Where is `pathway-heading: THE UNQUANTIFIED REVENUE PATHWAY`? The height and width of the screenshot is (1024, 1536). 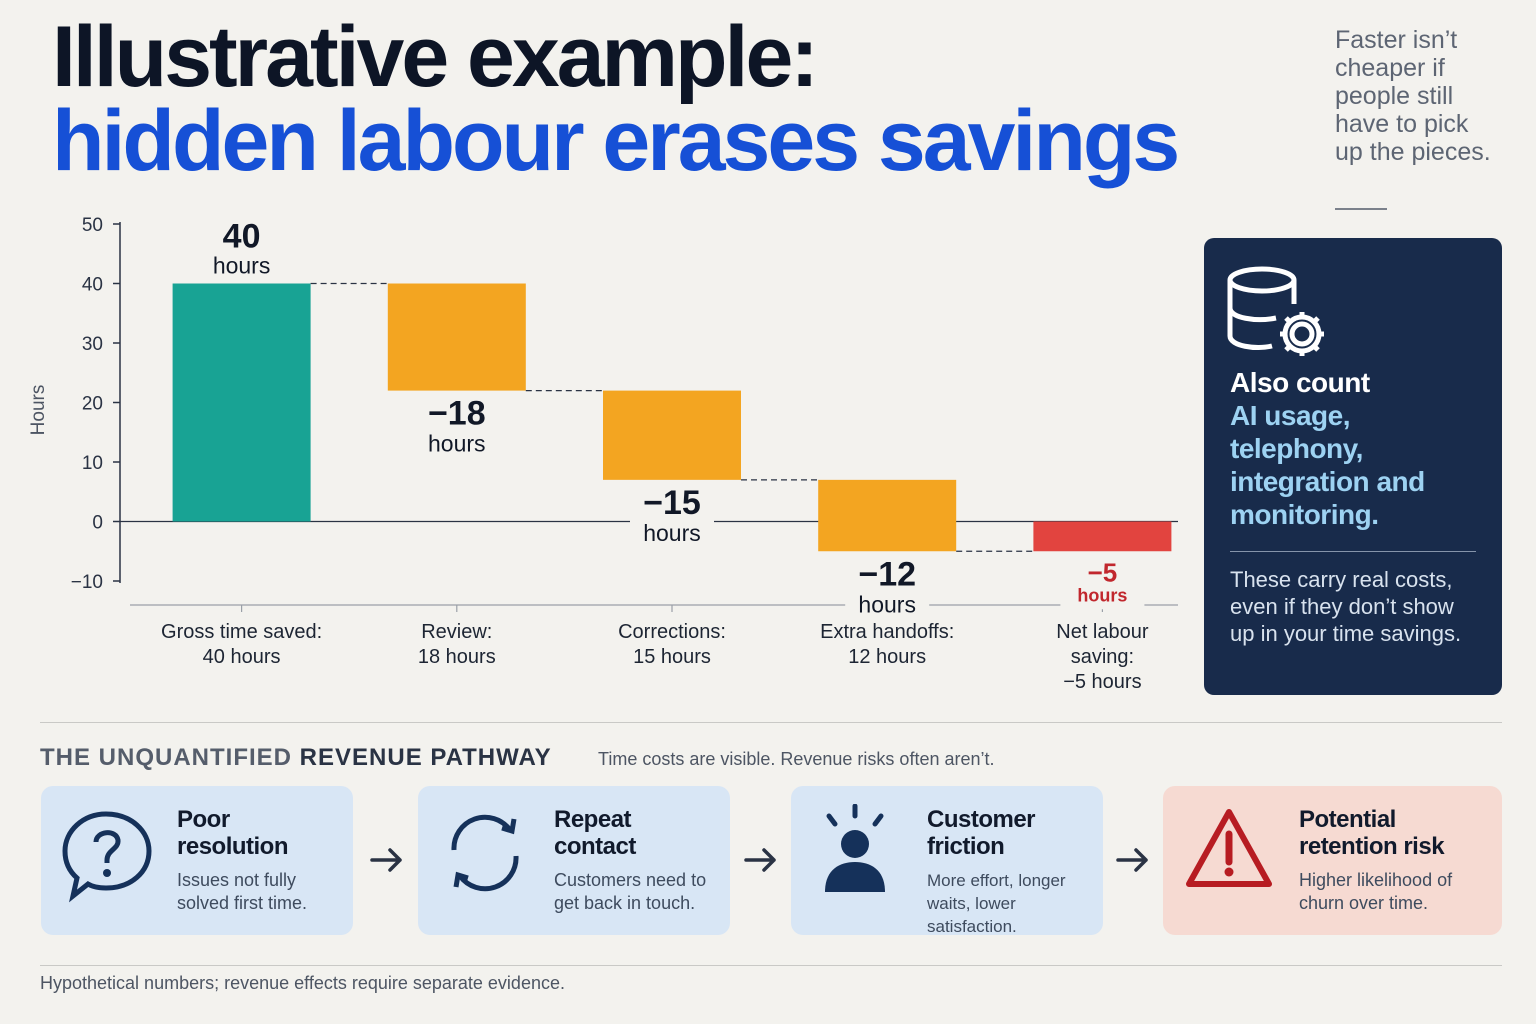 pathway-heading: THE UNQUANTIFIED REVENUE PATHWAY is located at coordinates (296, 758).